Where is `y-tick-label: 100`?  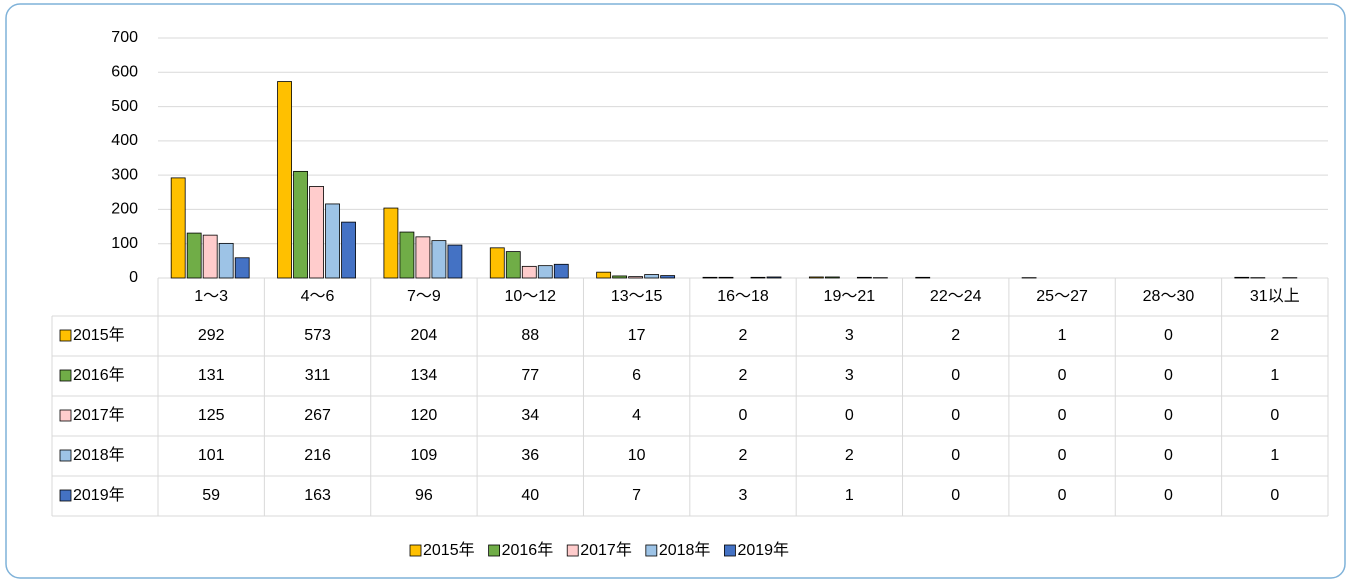 y-tick-label: 100 is located at coordinates (124, 243).